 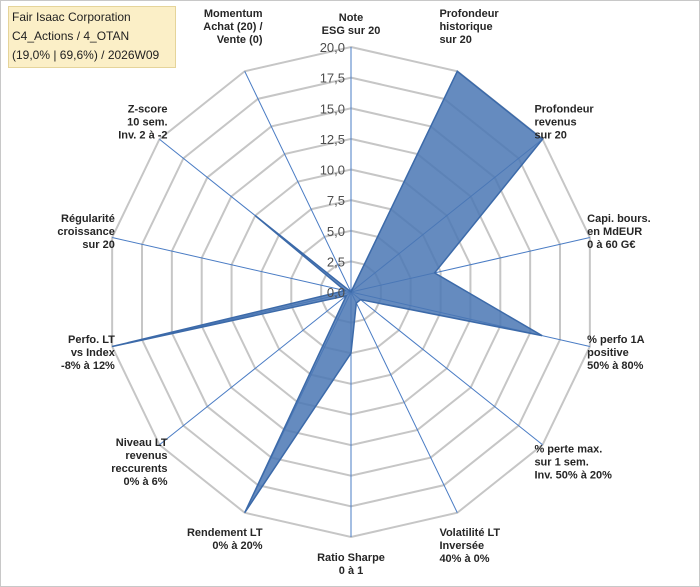 What do you see at coordinates (568, 450) in the screenshot?
I see `axis-label: % perte max.` at bounding box center [568, 450].